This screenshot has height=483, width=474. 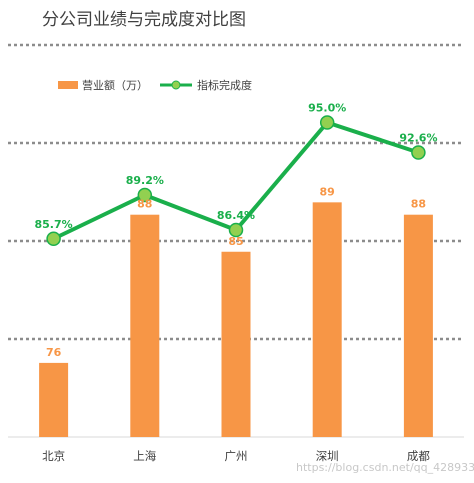 What do you see at coordinates (145, 180) in the screenshot?
I see `line-data-label: 89.2%` at bounding box center [145, 180].